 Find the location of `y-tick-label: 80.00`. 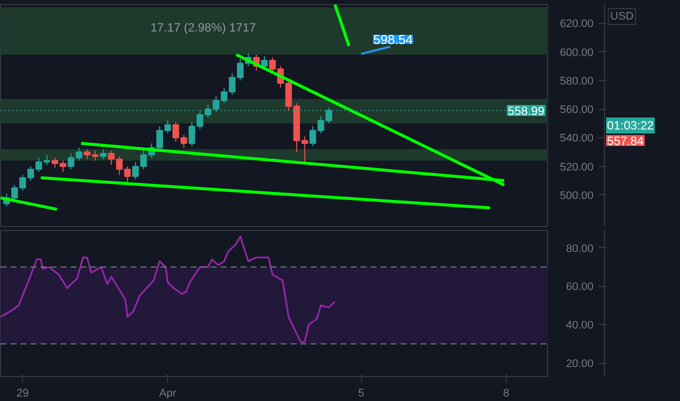

y-tick-label: 80.00 is located at coordinates (580, 248).